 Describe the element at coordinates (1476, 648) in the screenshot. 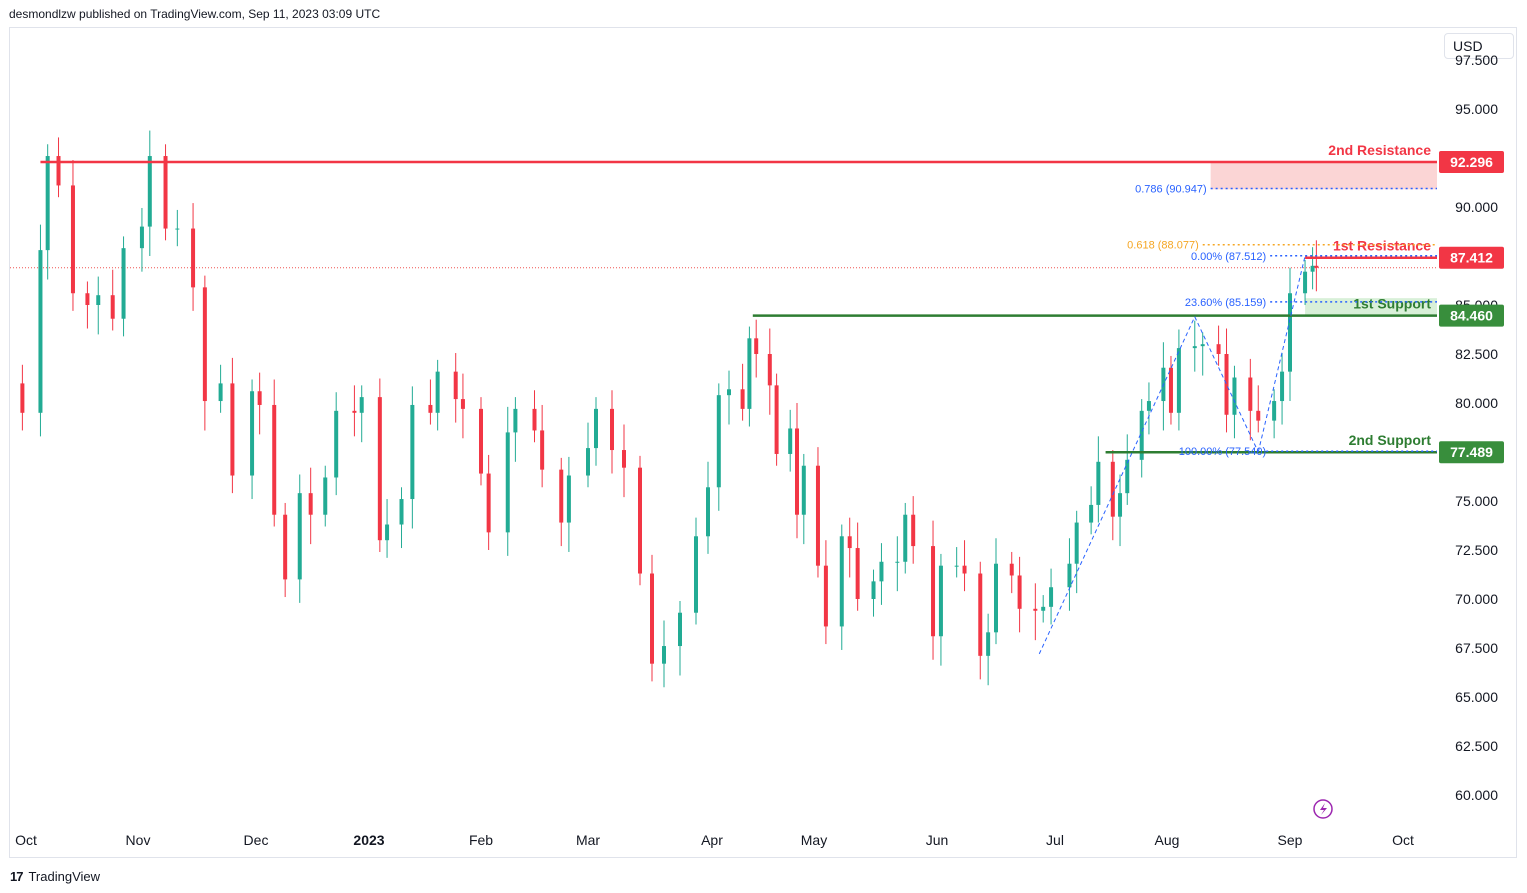

I see `y-tick-label: 67.500` at that location.